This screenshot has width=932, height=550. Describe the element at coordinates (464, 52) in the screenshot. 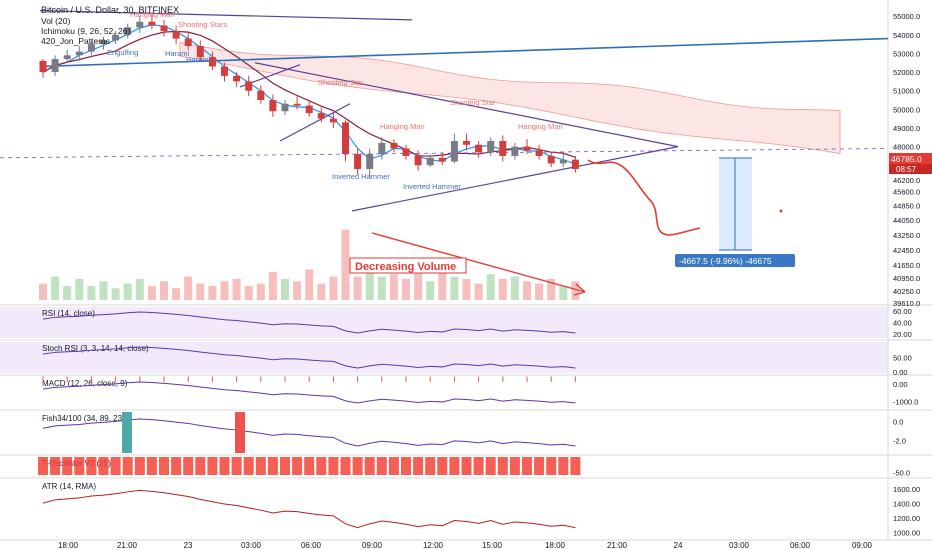

I see `blue-trendline` at that location.